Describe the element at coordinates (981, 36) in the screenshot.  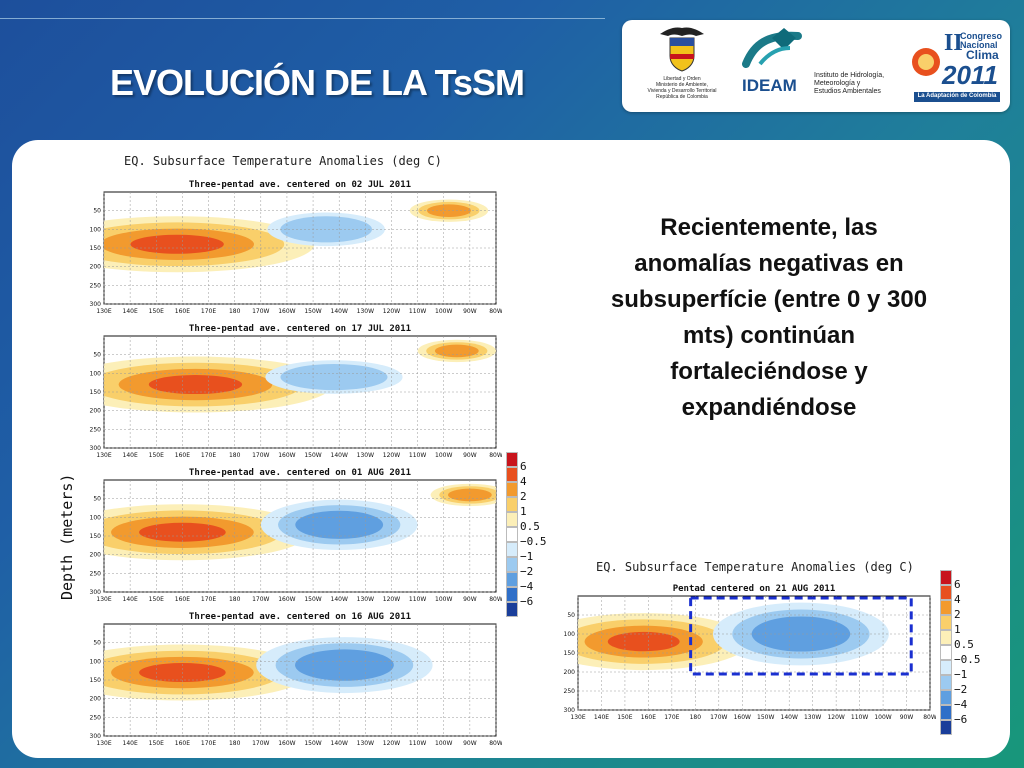
I see `congress-line1: Congreso` at that location.